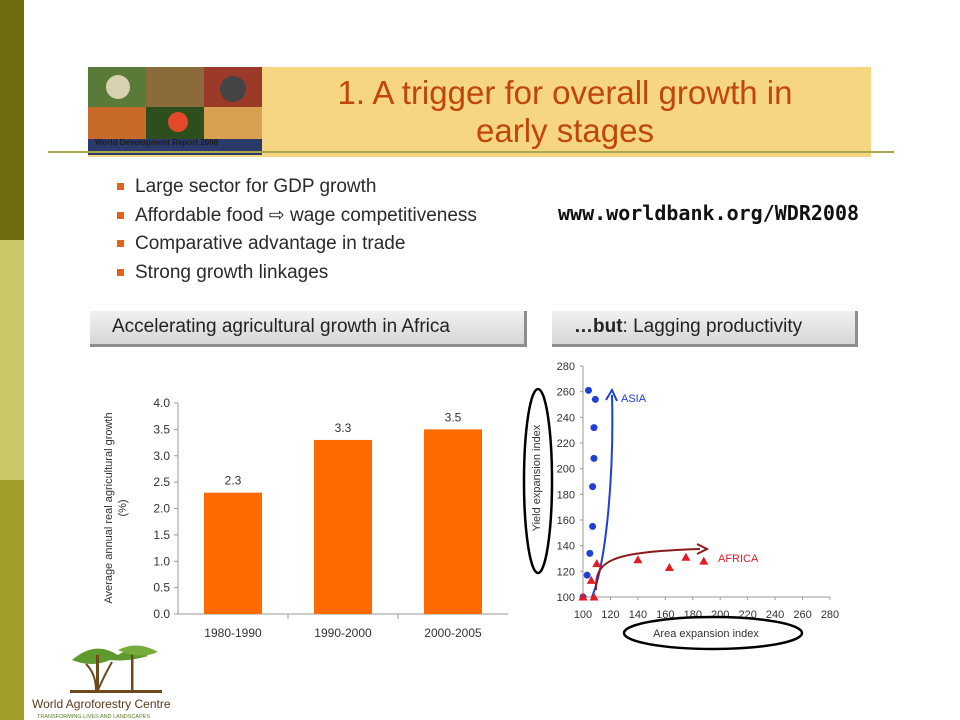 This screenshot has height=720, width=960. Describe the element at coordinates (566, 418) in the screenshot. I see `y-tick-label: 240` at that location.